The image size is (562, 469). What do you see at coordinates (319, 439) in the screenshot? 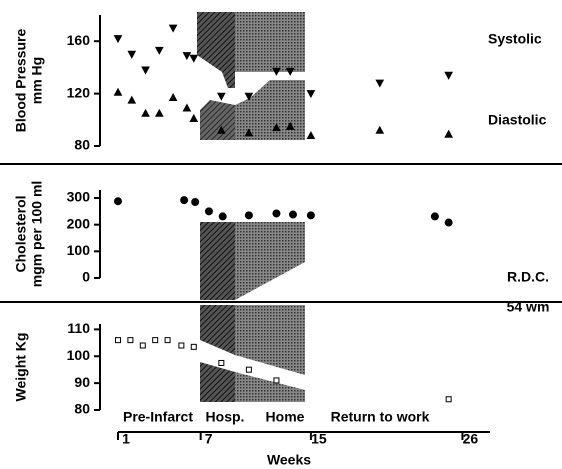
I see `x-tick-label: 15` at bounding box center [319, 439].